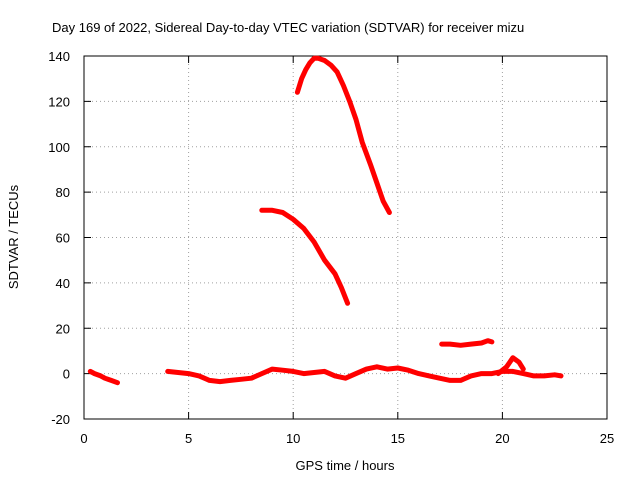  Describe the element at coordinates (63, 238) in the screenshot. I see `y-tick-label: 60` at that location.